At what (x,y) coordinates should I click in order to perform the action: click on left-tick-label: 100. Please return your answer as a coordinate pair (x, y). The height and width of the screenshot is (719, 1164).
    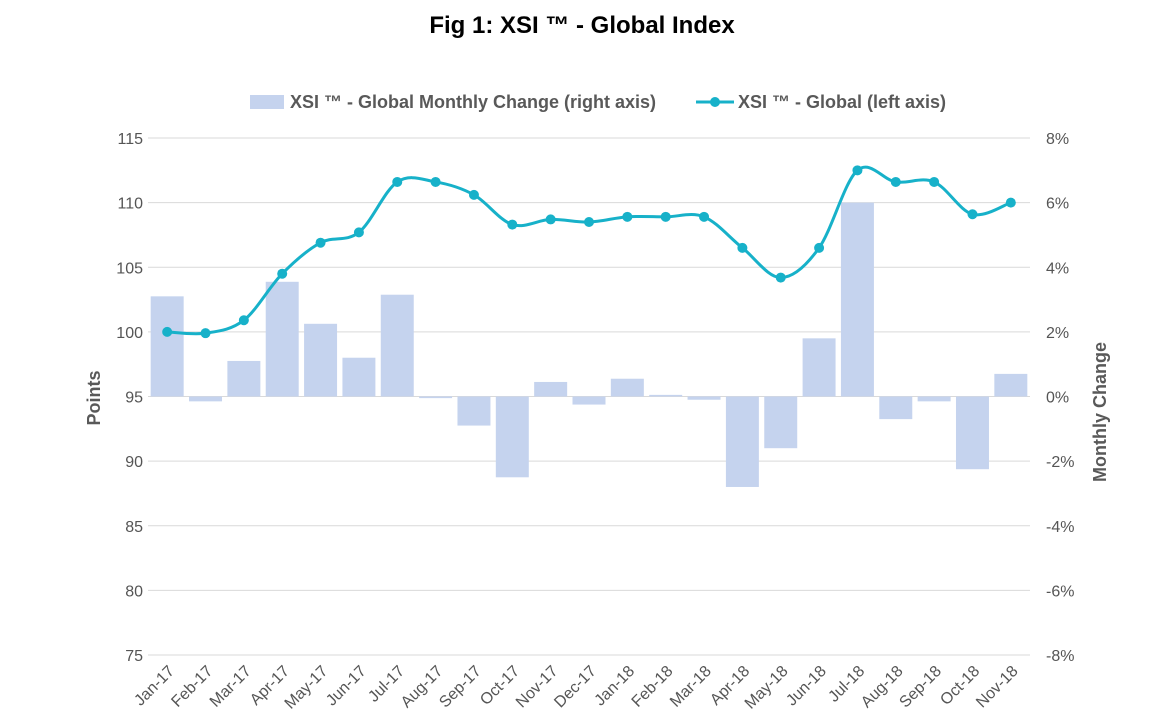
    Looking at the image, I should click on (129, 333).